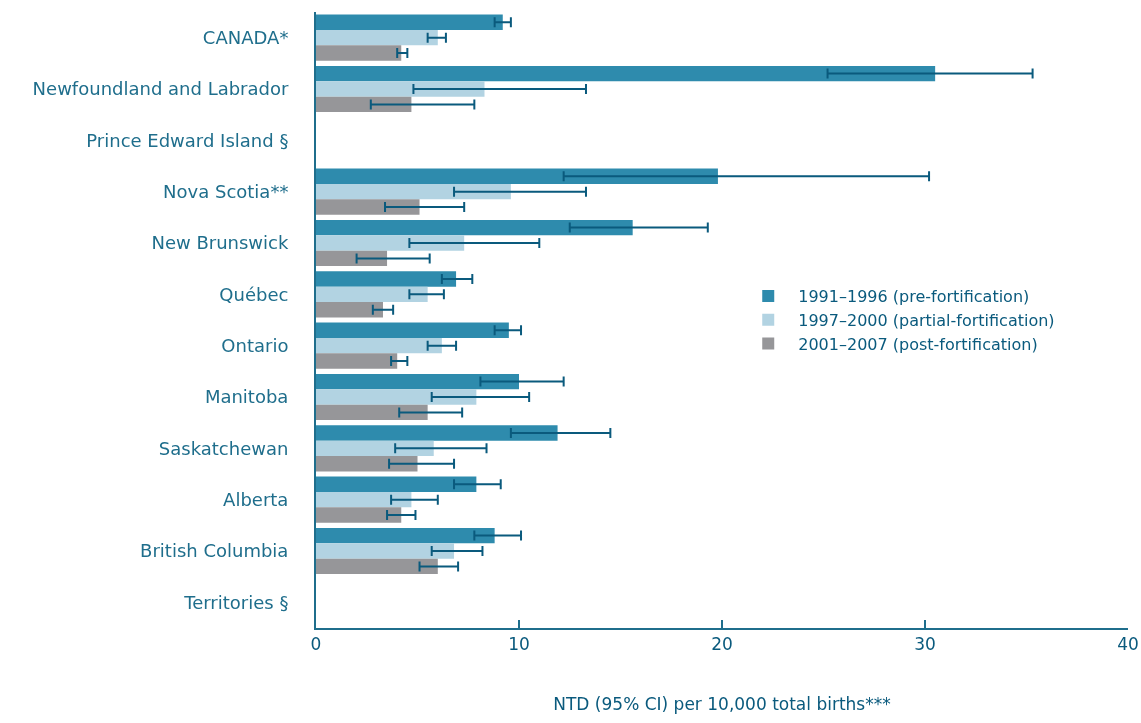 This screenshot has height=723, width=1141. Describe the element at coordinates (926, 320) in the screenshot. I see `legend-label: 1997–2000 (partial-fortification)` at that location.